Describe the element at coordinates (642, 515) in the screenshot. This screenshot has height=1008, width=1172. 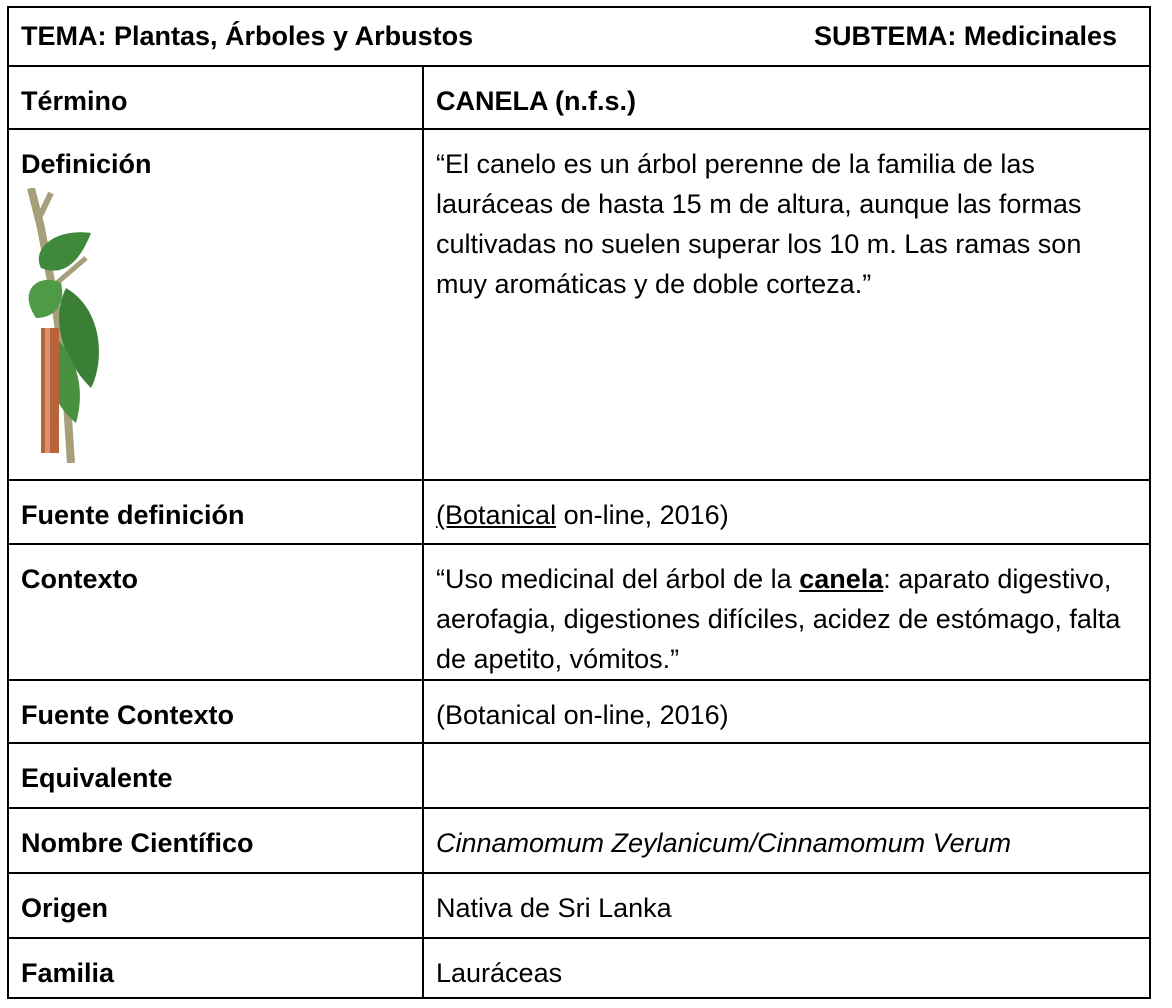
I see `source-text: on-line, 2016)` at that location.